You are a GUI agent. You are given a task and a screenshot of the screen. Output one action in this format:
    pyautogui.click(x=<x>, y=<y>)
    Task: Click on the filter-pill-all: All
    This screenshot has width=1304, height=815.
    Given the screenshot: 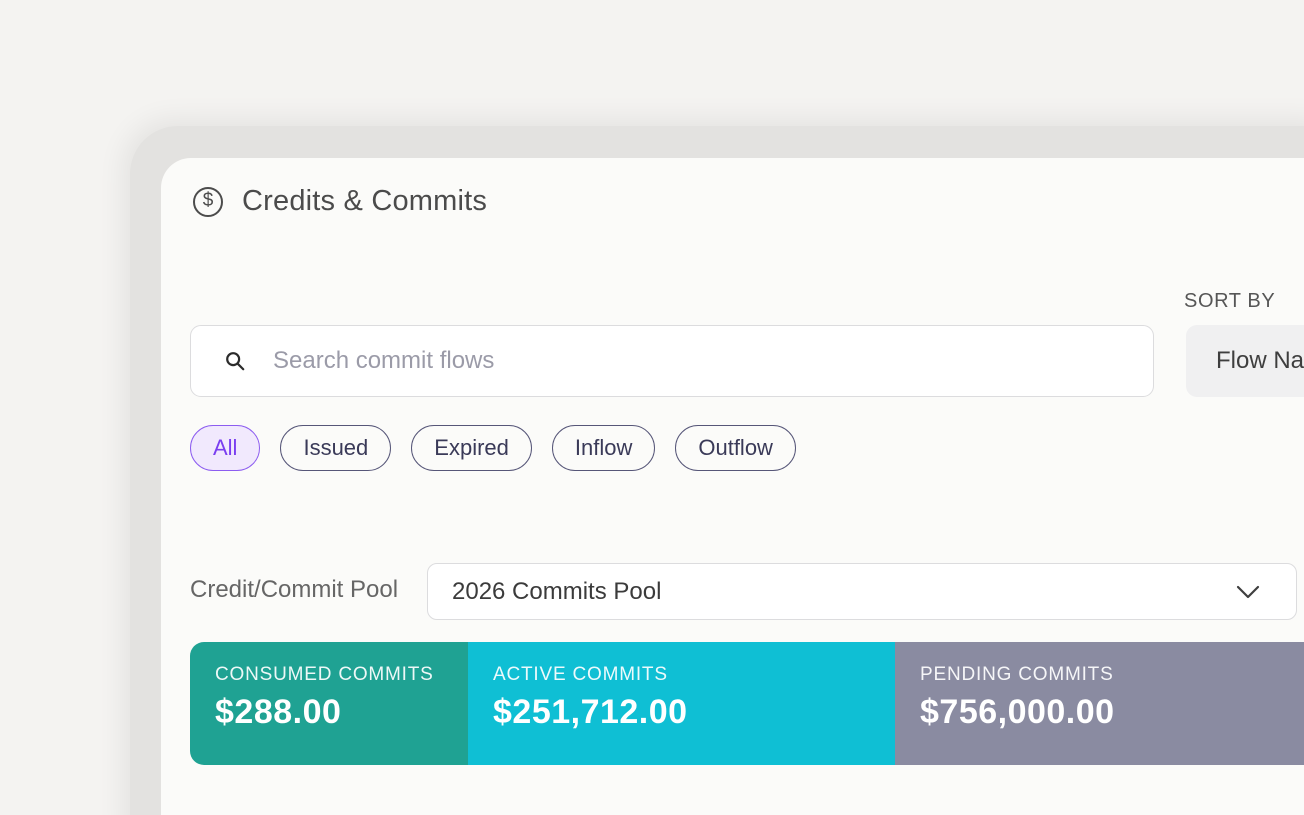 What is the action you would take?
    pyautogui.click(x=225, y=448)
    